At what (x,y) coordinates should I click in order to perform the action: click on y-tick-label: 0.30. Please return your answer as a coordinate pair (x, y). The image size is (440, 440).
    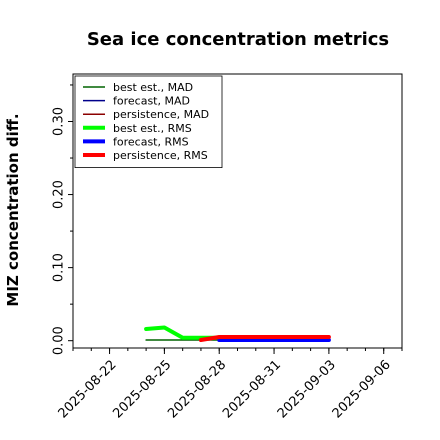
    Looking at the image, I should click on (59, 121).